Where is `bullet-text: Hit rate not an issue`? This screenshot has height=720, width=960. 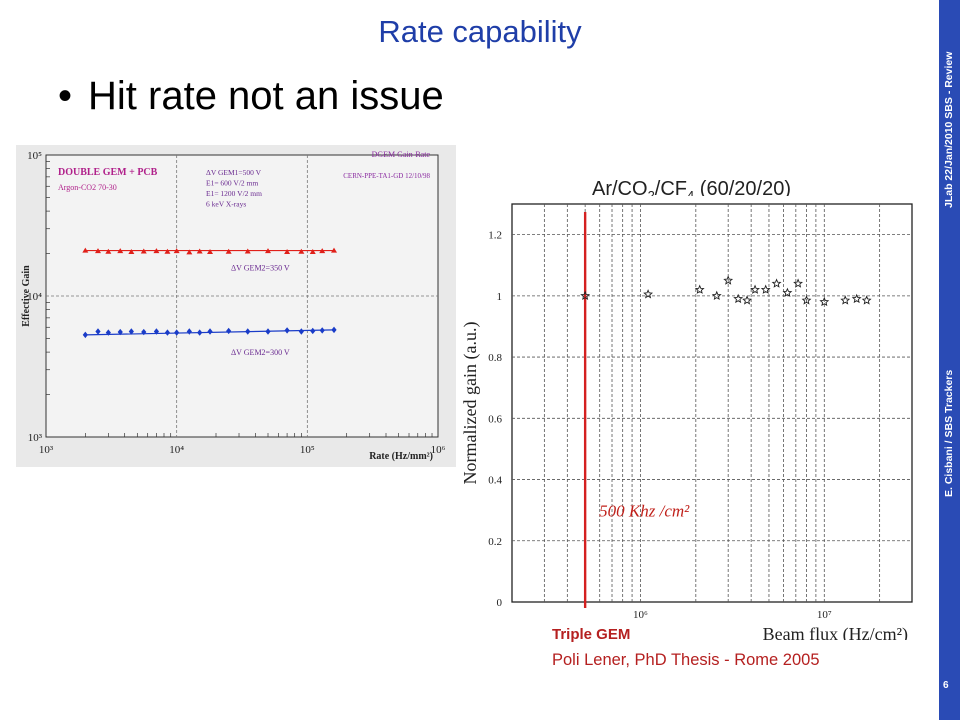 bullet-text: Hit rate not an issue is located at coordinates (266, 96).